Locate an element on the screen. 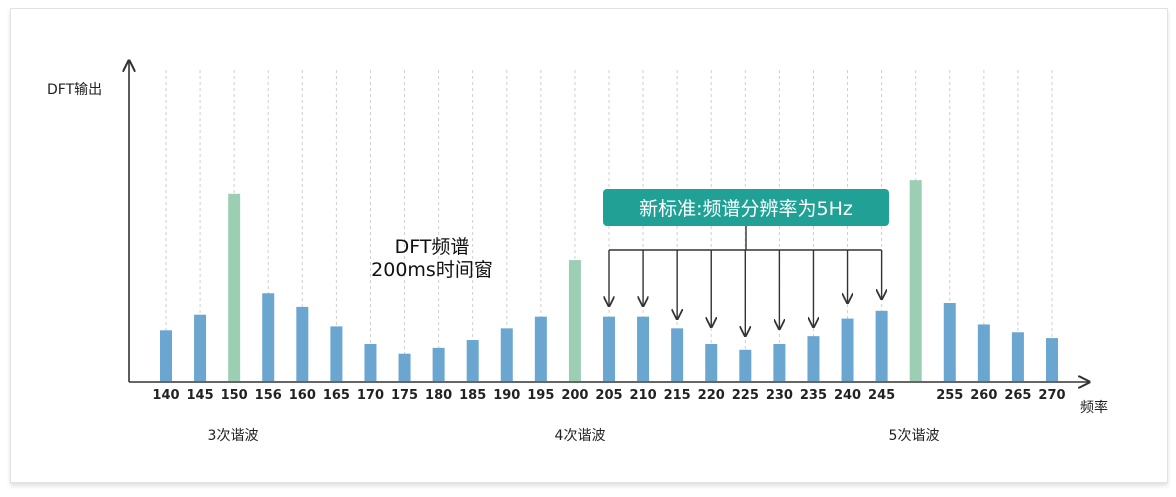 The height and width of the screenshot is (497, 1176). callout-box is located at coordinates (746, 207).